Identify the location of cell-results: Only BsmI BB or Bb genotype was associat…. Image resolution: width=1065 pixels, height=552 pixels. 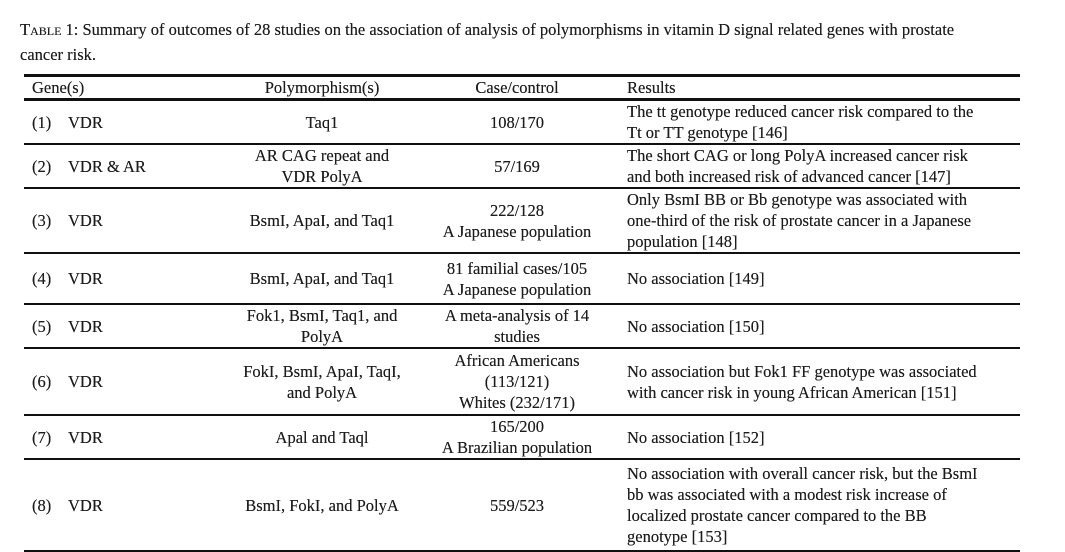
(799, 220).